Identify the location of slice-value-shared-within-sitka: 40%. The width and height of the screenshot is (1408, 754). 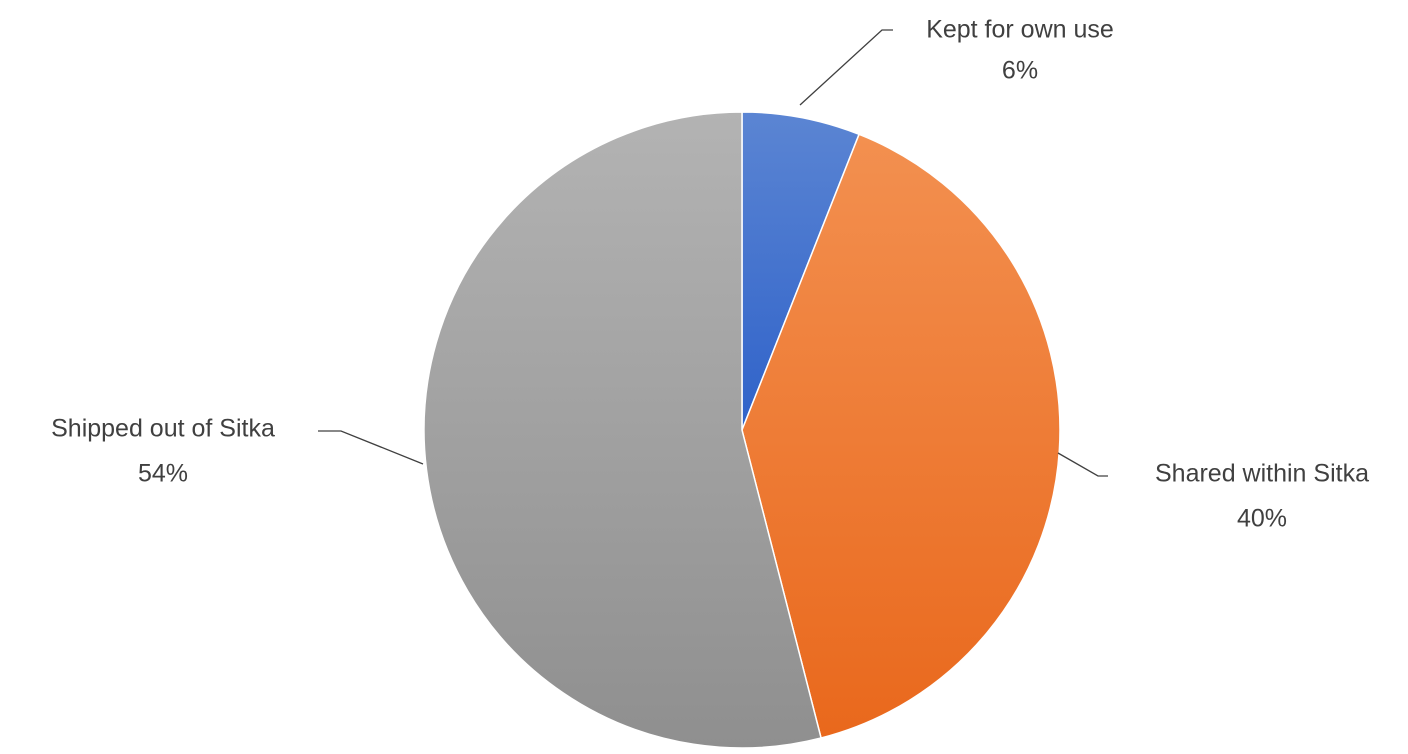
(1262, 519).